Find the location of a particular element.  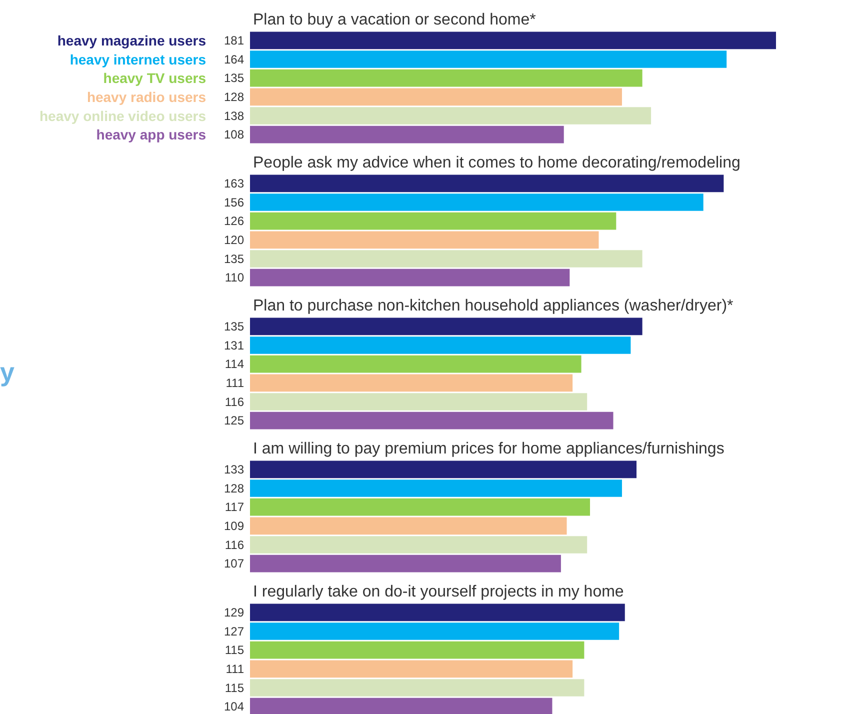

chart-title: I am willing to pay premium prices for home appliances/furnishings is located at coordinates (488, 449).